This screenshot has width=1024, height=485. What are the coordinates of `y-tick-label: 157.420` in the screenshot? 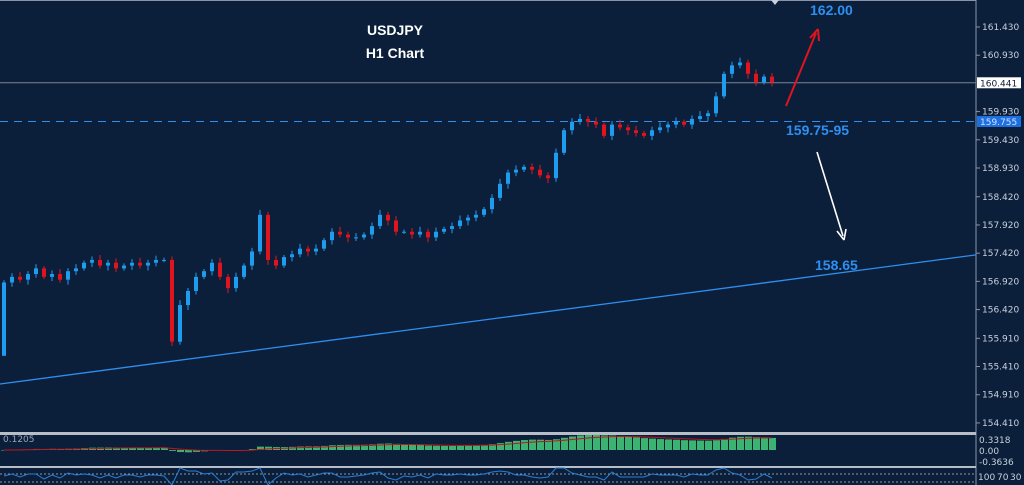 It's located at (1000, 254).